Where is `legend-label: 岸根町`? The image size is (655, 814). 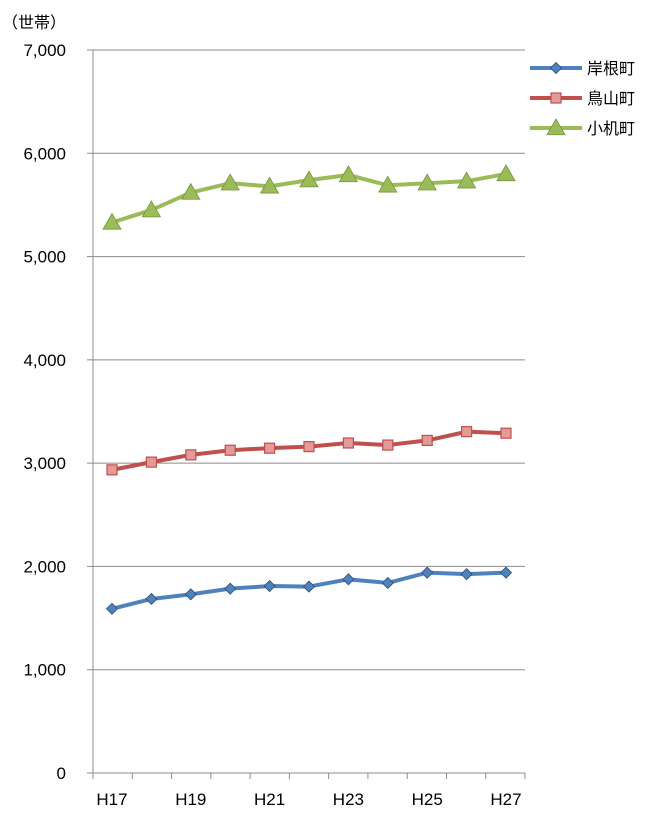 legend-label: 岸根町 is located at coordinates (611, 68).